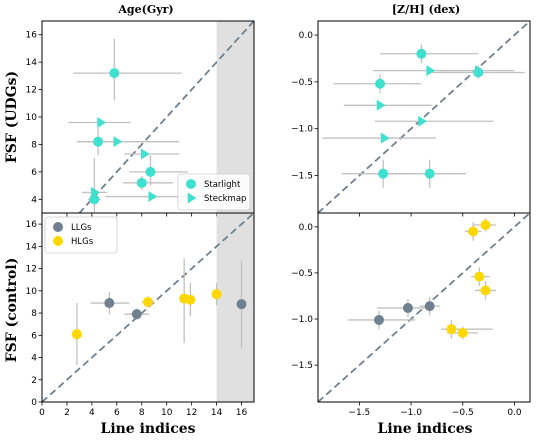 The height and width of the screenshot is (442, 541). I want to click on x-tick-label: 0.0, so click(514, 413).